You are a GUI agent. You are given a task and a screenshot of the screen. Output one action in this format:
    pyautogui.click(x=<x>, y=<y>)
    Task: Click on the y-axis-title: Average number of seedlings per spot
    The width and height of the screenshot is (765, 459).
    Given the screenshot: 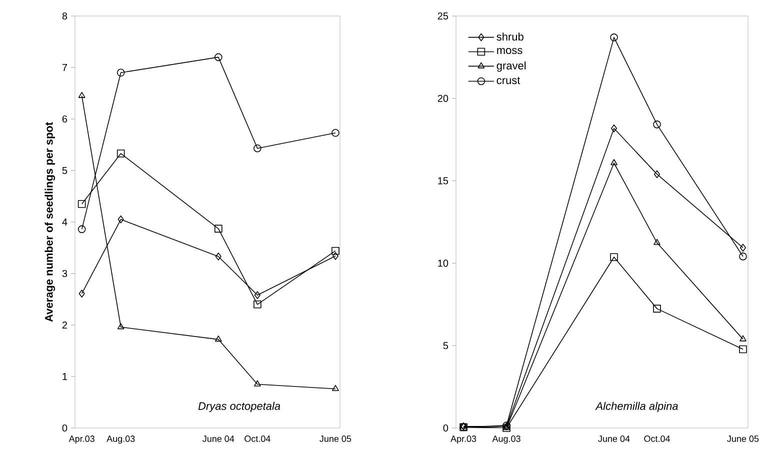 What is the action you would take?
    pyautogui.click(x=50, y=222)
    